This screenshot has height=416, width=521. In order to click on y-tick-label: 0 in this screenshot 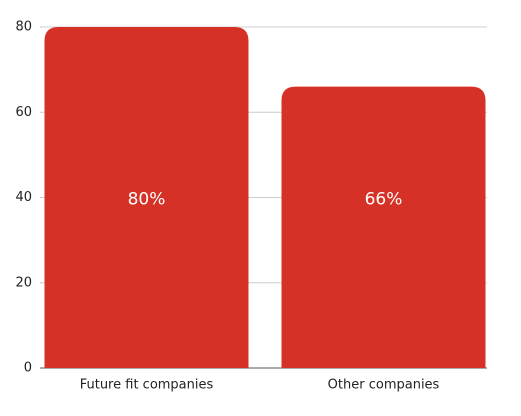, I will do `click(28, 368)`.